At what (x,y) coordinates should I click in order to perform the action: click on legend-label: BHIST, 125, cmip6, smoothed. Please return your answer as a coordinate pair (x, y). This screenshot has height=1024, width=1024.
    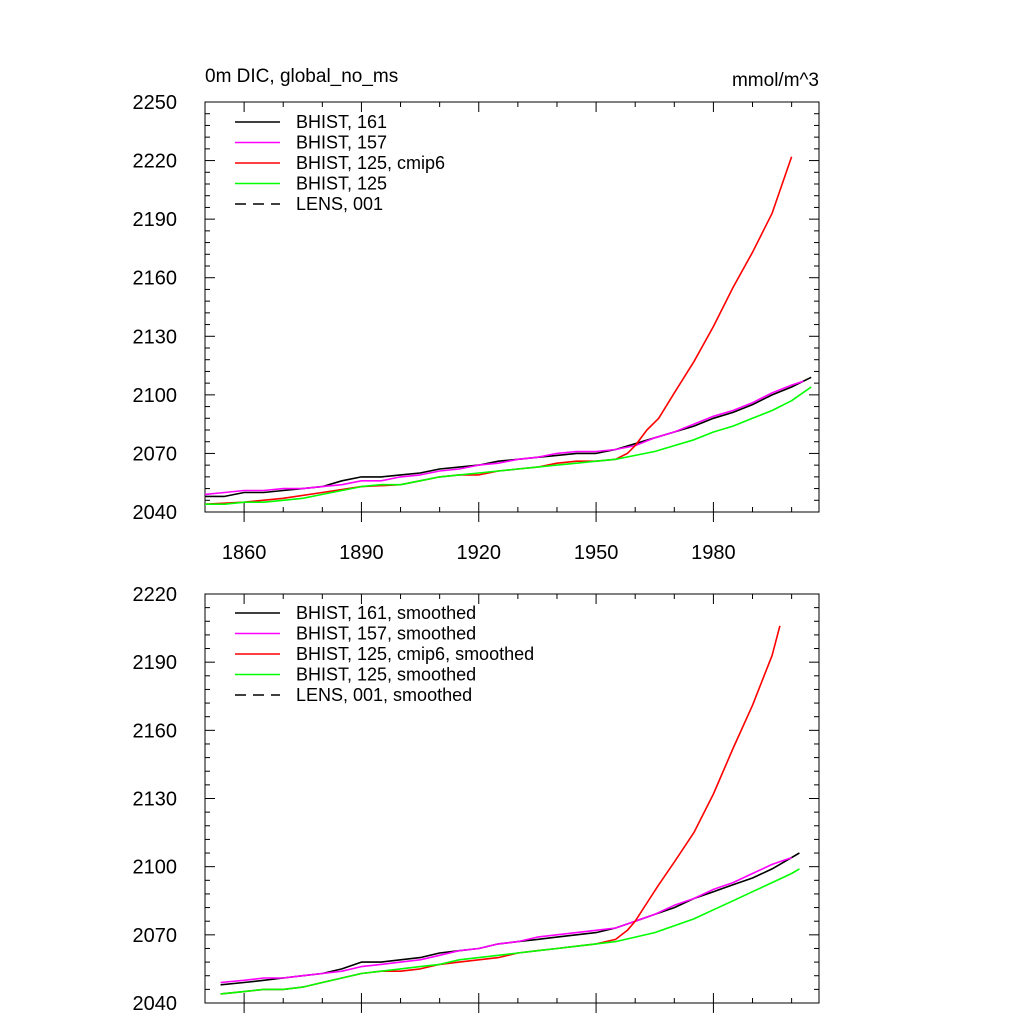
    Looking at the image, I should click on (415, 654).